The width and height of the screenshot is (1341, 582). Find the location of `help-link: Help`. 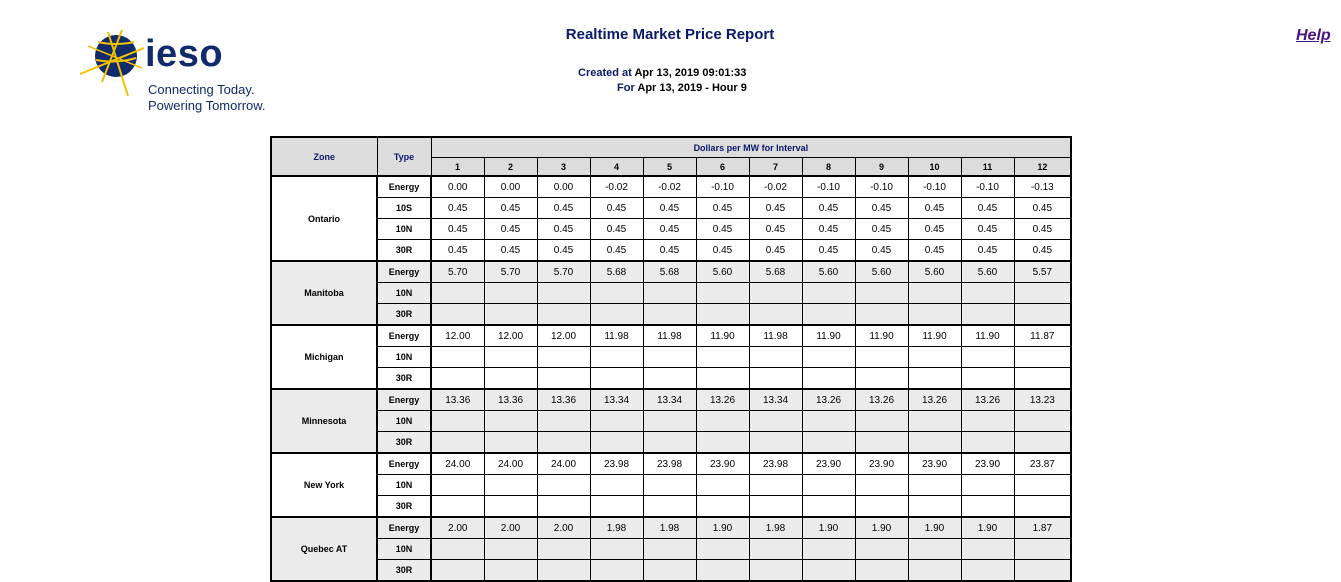

help-link: Help is located at coordinates (1313, 35).